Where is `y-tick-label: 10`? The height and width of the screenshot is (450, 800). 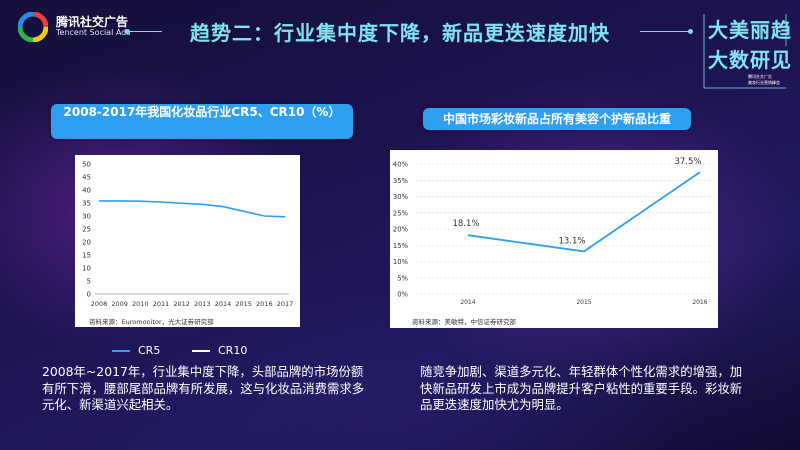
y-tick-label: 10 is located at coordinates (86, 269).